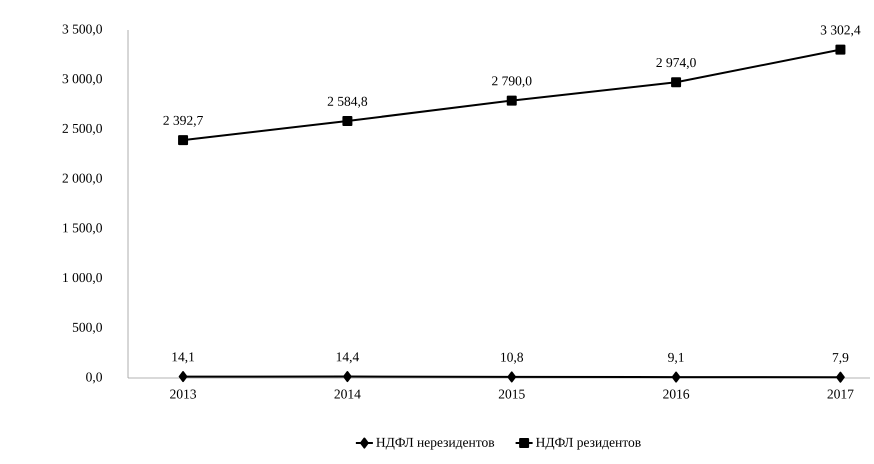 Image resolution: width=874 pixels, height=464 pixels. What do you see at coordinates (94, 378) in the screenshot?
I see `y-tick-label: 0,0` at bounding box center [94, 378].